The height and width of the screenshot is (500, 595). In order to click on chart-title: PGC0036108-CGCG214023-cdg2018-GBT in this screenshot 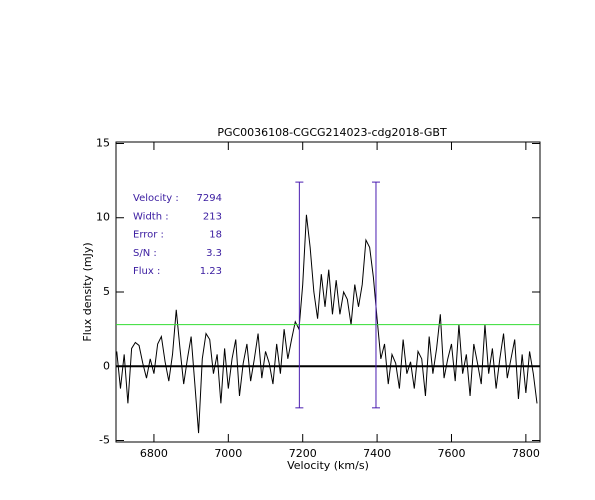, I will do `click(332, 132)`.